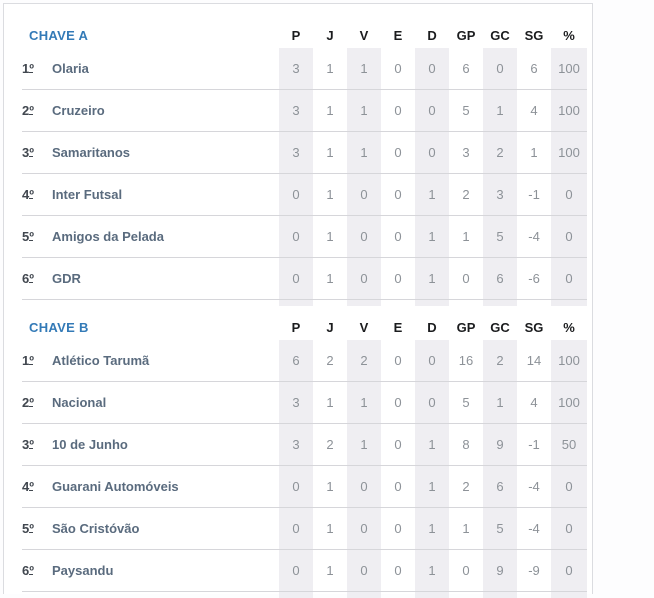  I want to click on position-cell: 1º, so click(37, 361).